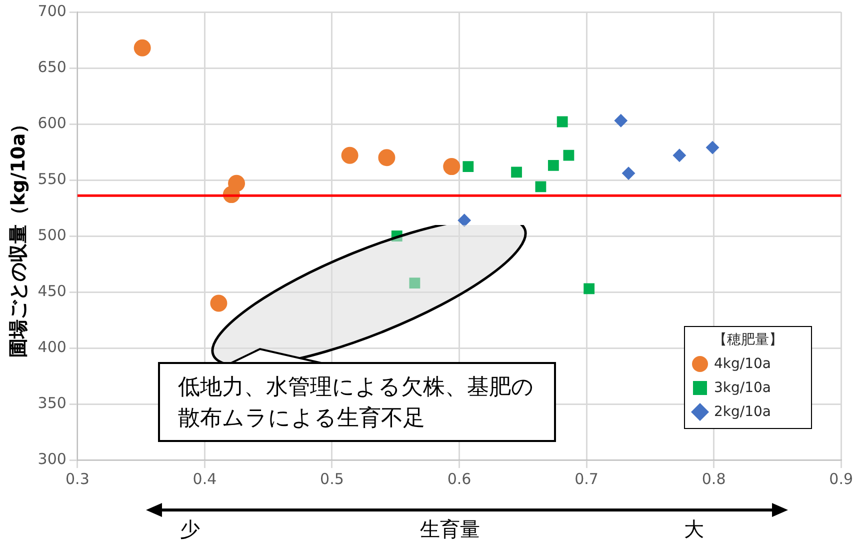 The height and width of the screenshot is (543, 856). Describe the element at coordinates (714, 479) in the screenshot. I see `x-tick-label: 0.8` at that location.